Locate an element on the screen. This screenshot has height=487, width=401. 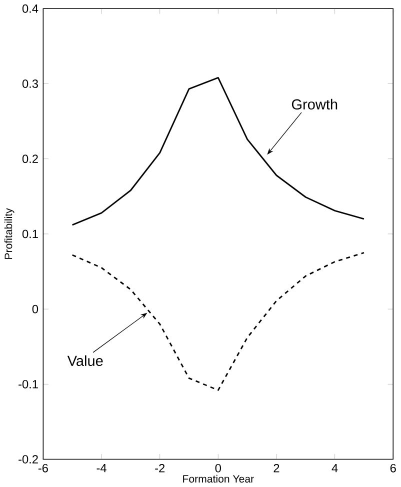
y-tick-label: 0.1 is located at coordinates (30, 234).